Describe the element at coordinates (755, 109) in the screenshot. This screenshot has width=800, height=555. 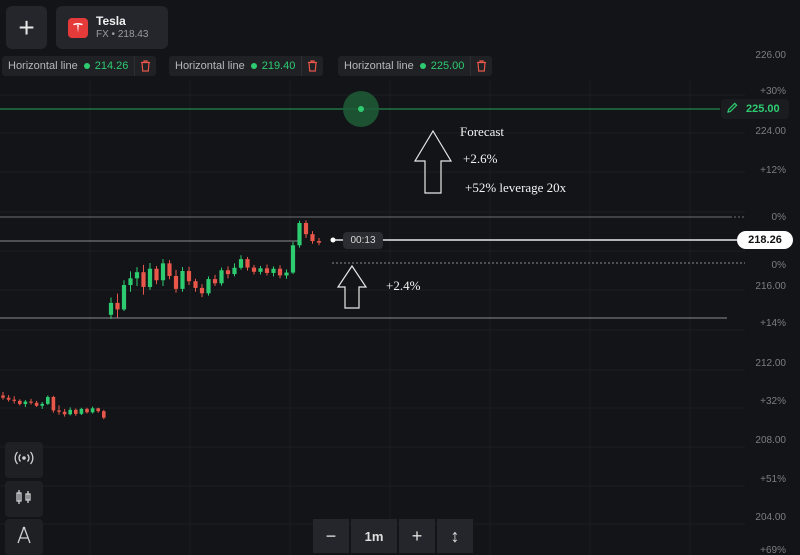
I see `active-line-tag: 225.00` at that location.